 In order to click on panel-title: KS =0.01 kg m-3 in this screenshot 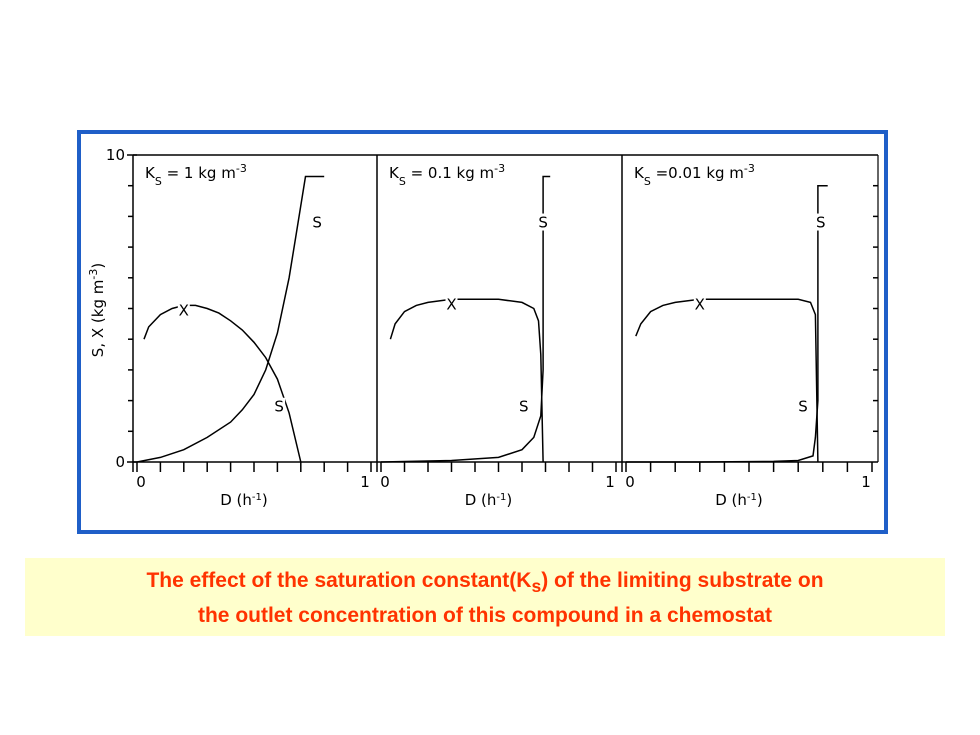, I will do `click(694, 175)`.